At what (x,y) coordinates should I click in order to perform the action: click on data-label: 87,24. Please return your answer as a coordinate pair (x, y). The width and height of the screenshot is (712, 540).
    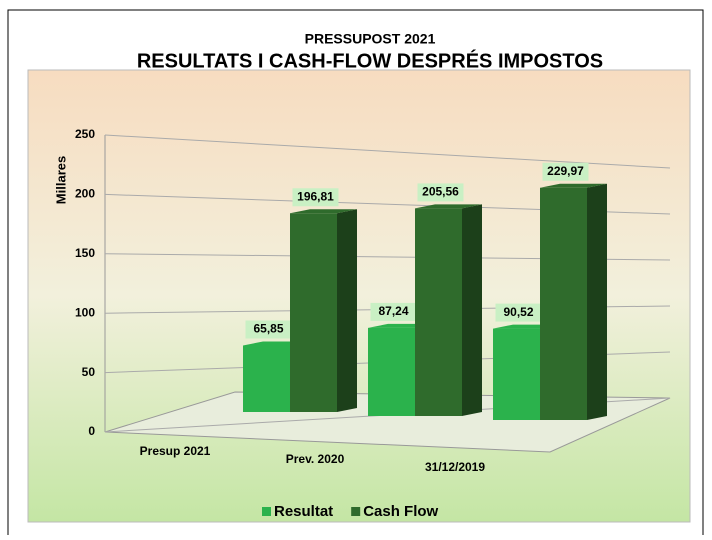
    Looking at the image, I should click on (393, 311).